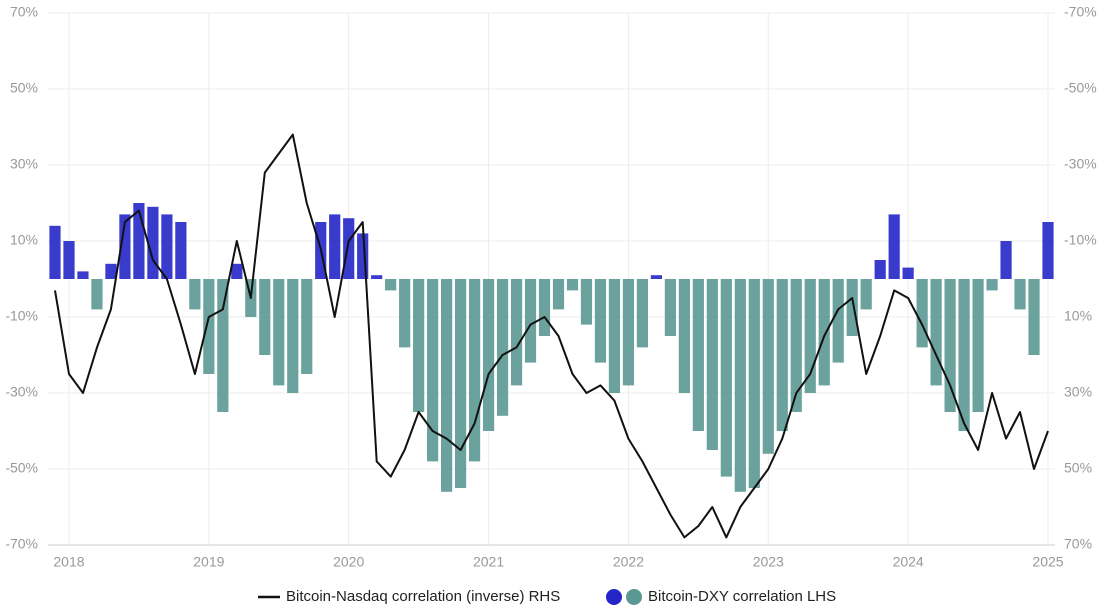 The image size is (1116, 614). What do you see at coordinates (1078, 468) in the screenshot?
I see `y2-tick-label: 50%` at bounding box center [1078, 468].